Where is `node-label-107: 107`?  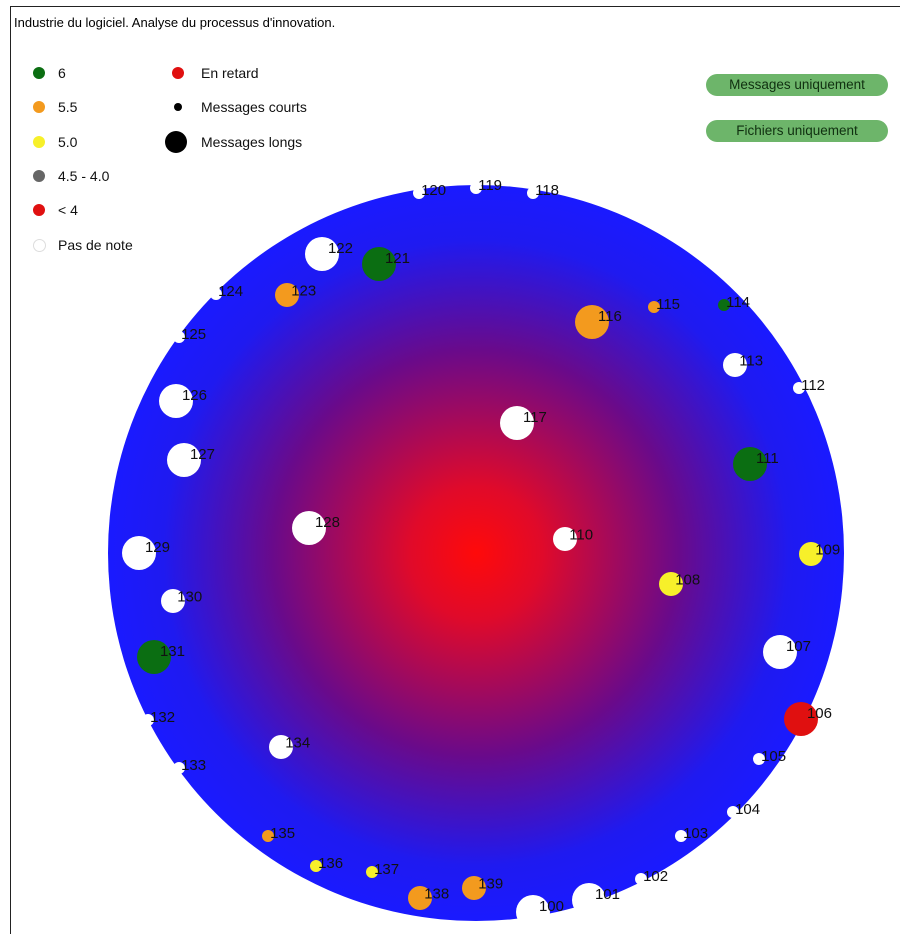 node-label-107: 107 is located at coordinates (798, 646).